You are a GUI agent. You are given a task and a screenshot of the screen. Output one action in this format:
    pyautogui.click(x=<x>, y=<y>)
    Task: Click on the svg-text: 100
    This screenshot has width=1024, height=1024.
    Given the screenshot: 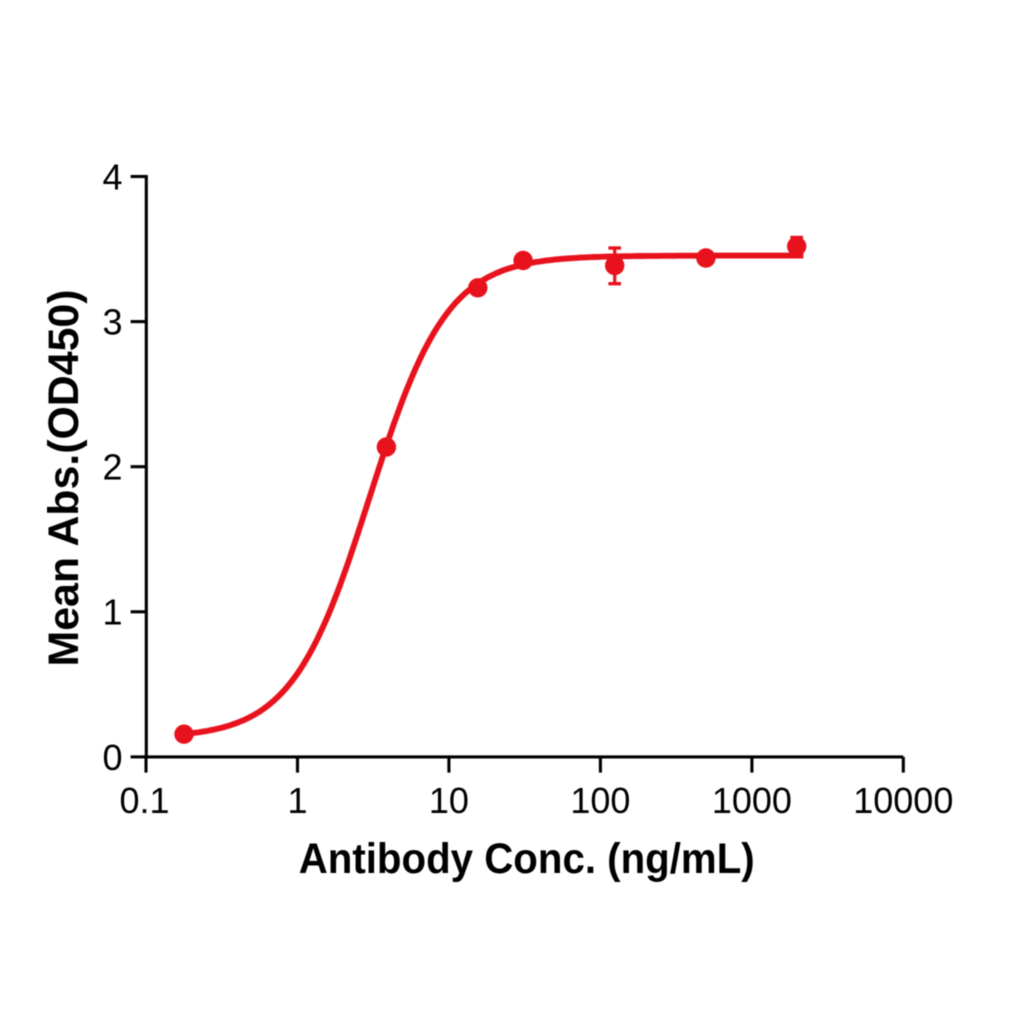 What is the action you would take?
    pyautogui.click(x=600, y=800)
    